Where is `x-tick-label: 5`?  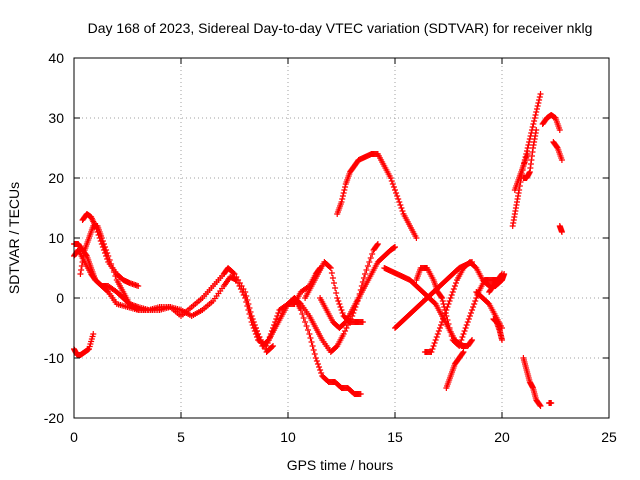
x-tick-label: 5 is located at coordinates (181, 437).